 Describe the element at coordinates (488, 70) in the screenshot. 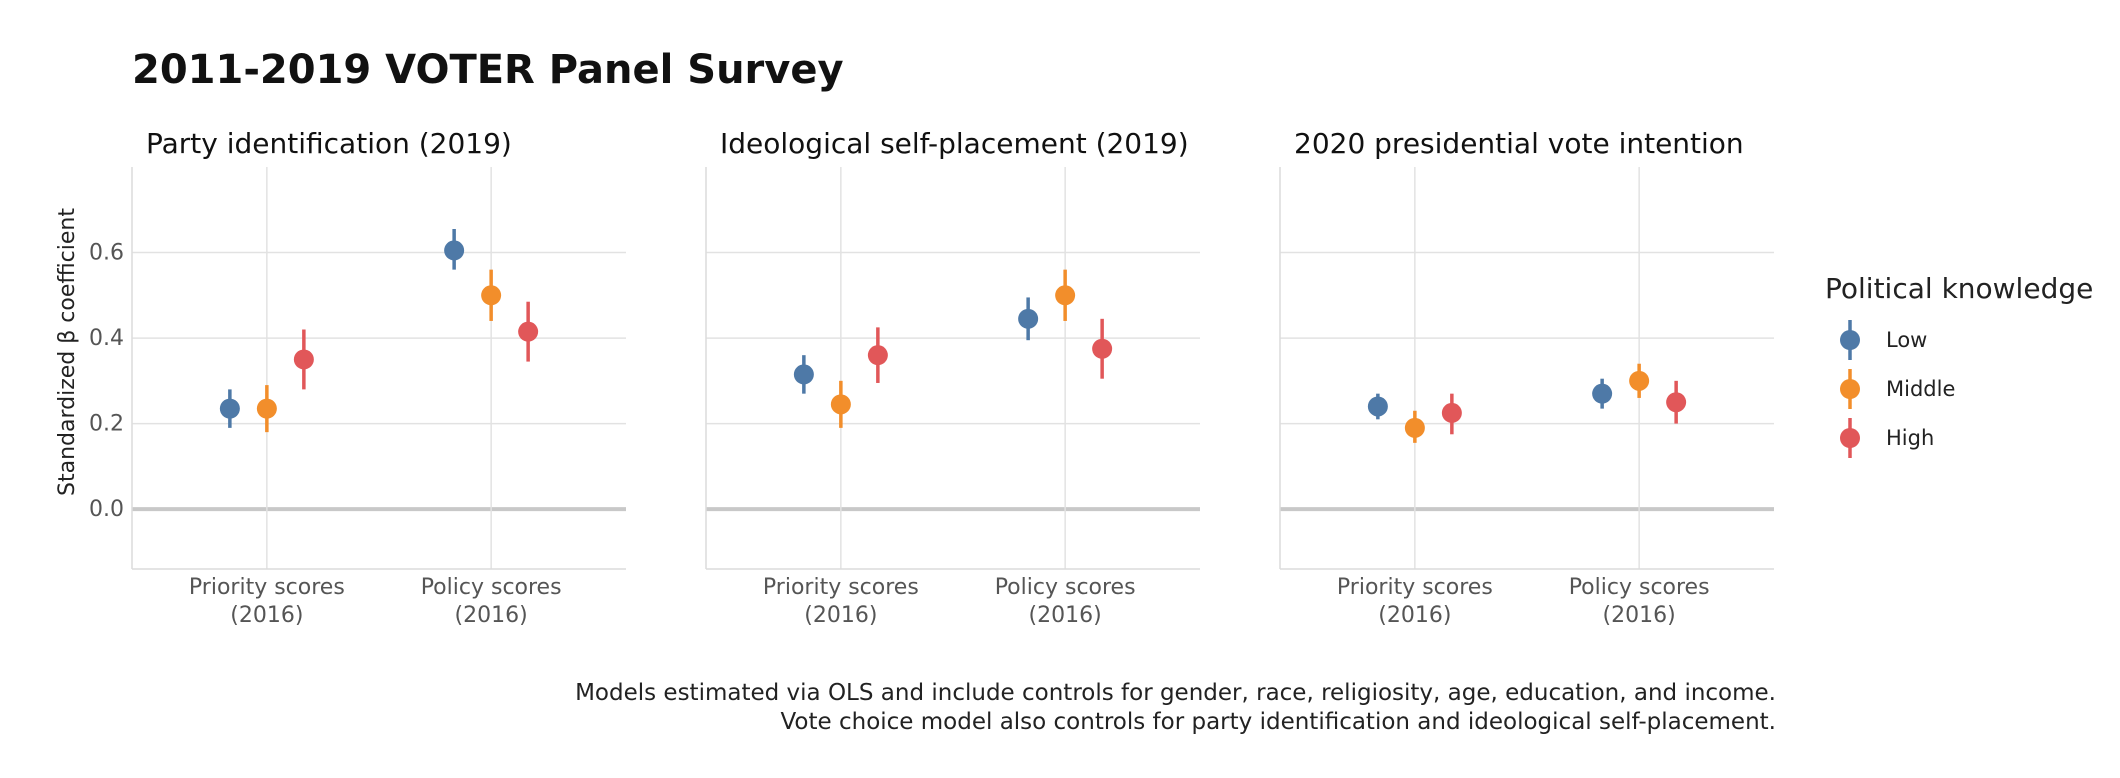

I see `chart-title: 2011-2019 VOTER Panel Survey` at that location.